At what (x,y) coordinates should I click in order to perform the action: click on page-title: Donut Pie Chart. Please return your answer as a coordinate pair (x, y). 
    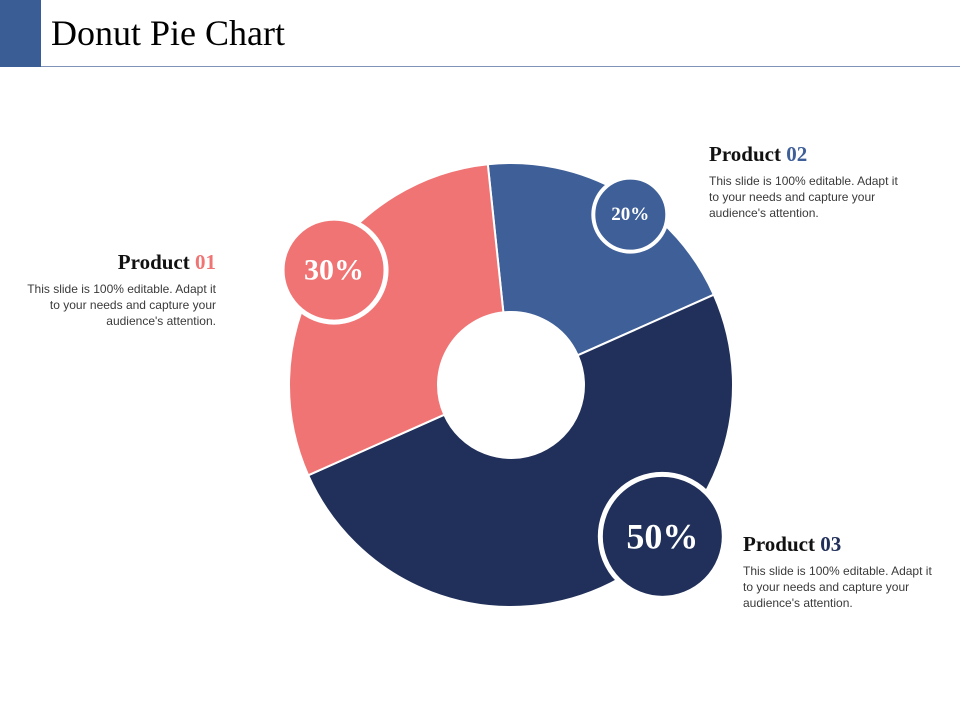
    Looking at the image, I should click on (168, 33).